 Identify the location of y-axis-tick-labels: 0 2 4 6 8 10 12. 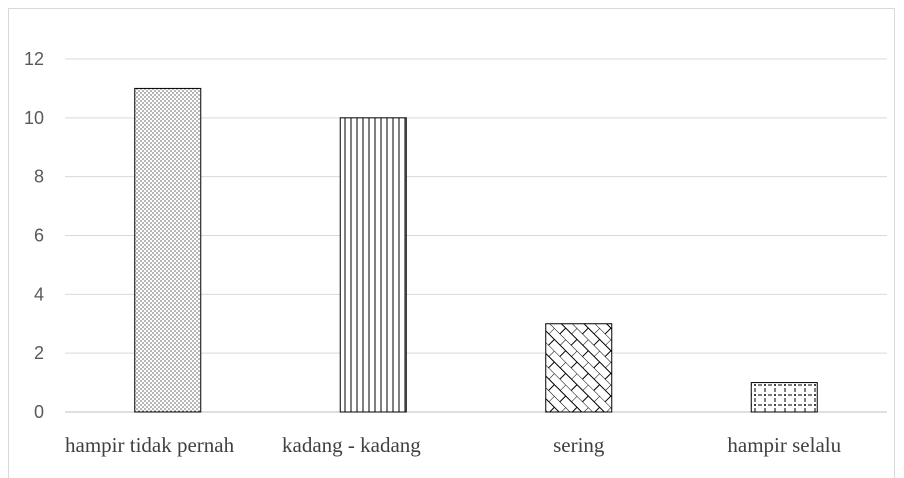
(34, 235).